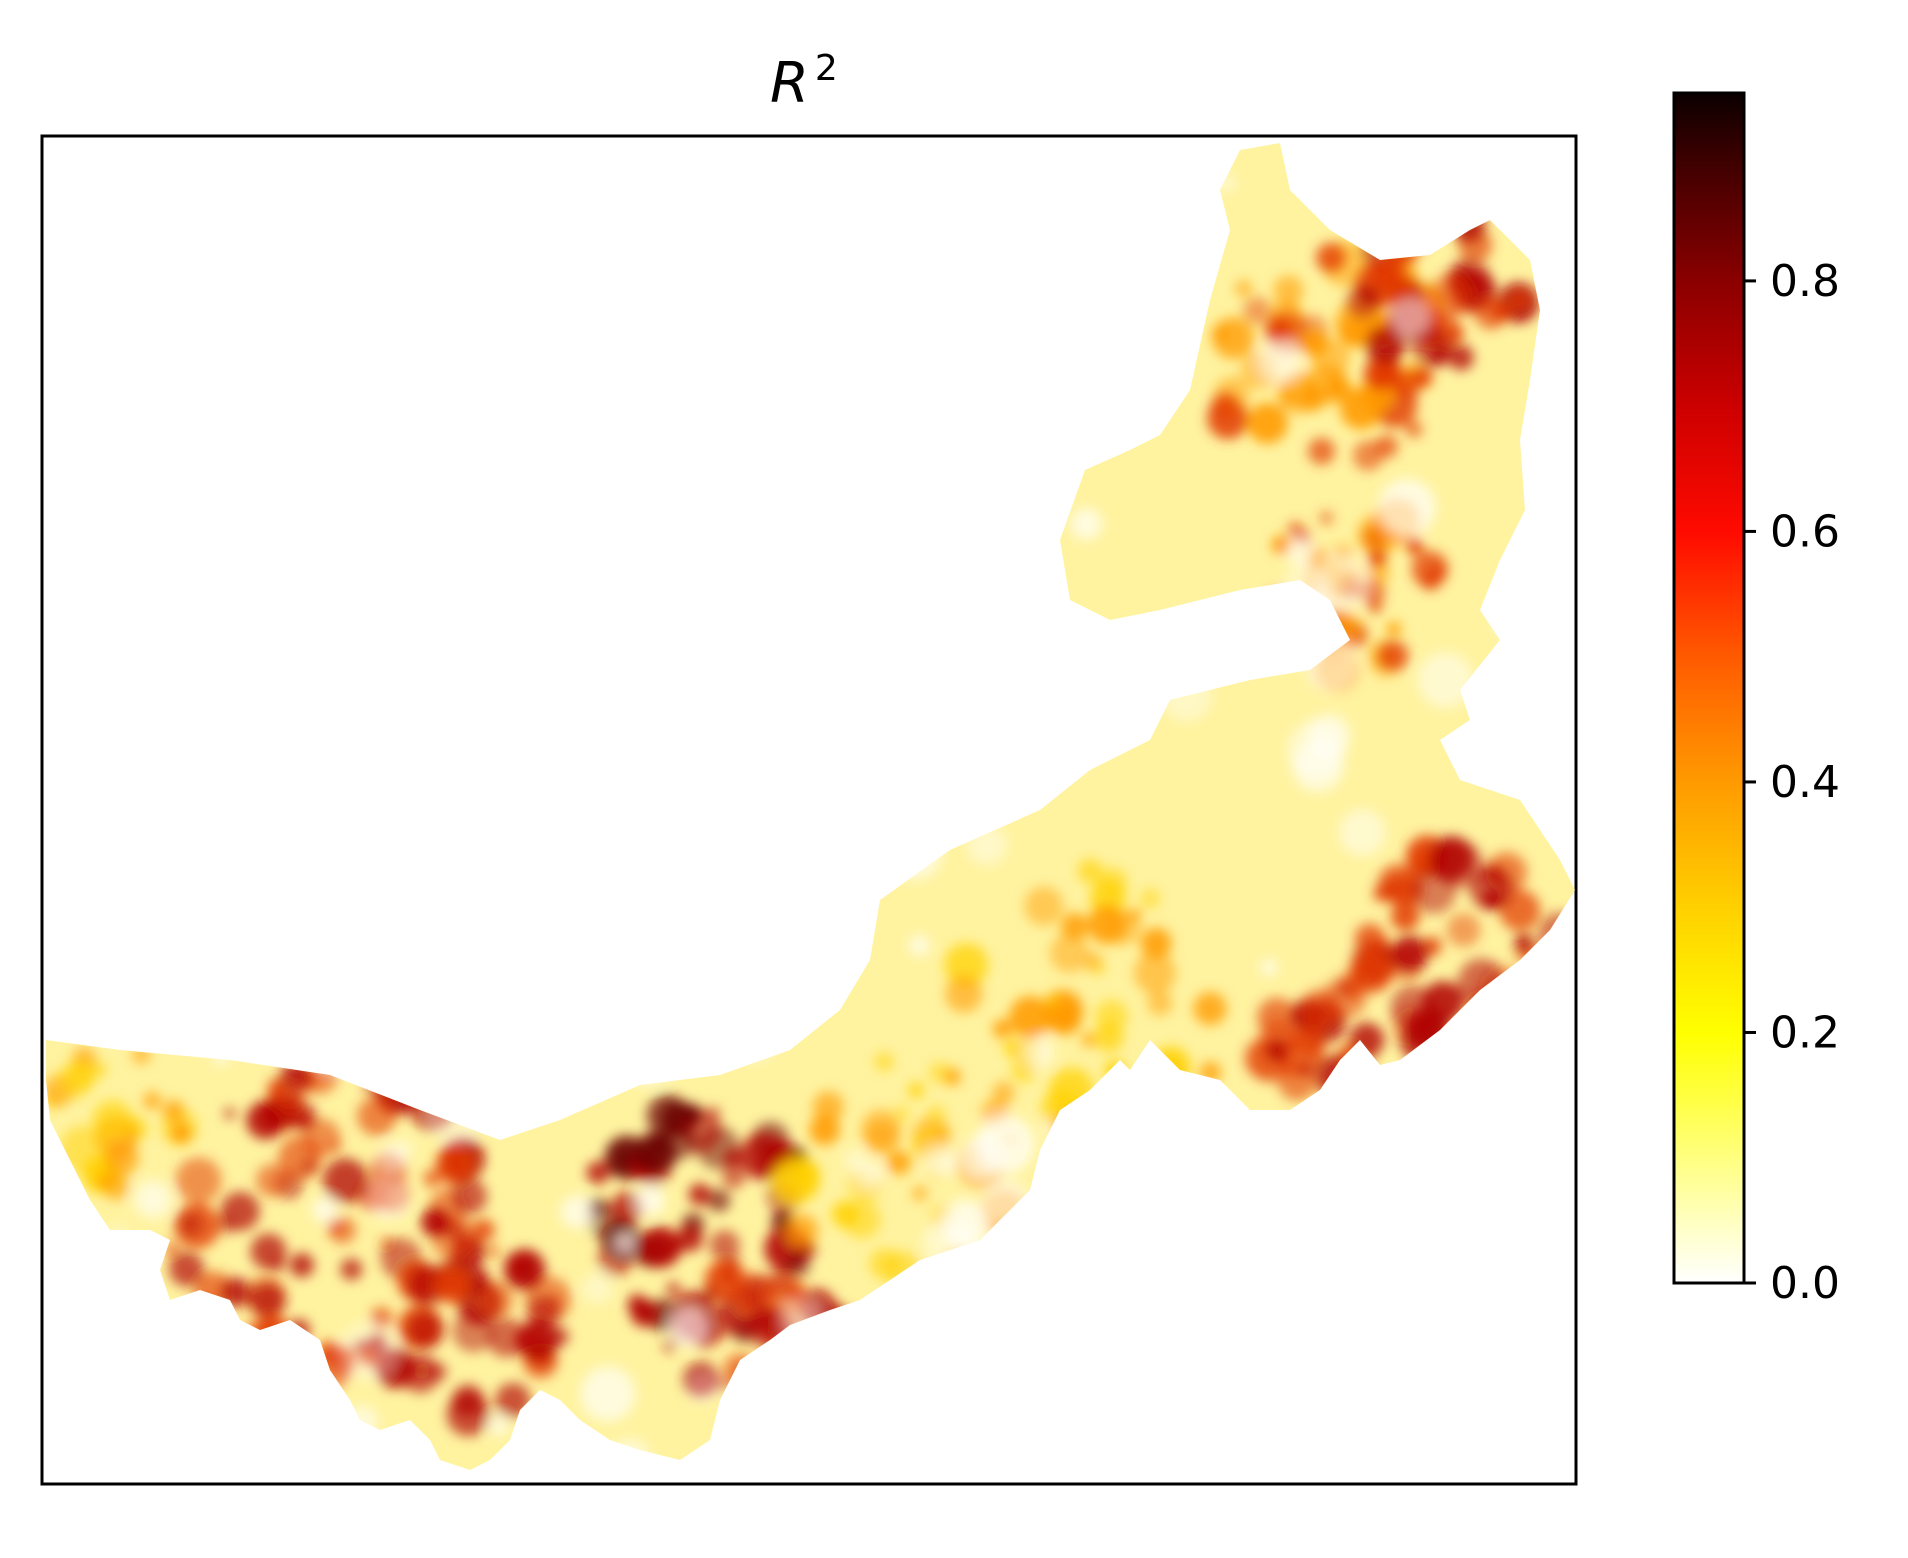  I want to click on colorbar-tick-label: 0.4, so click(1805, 782).